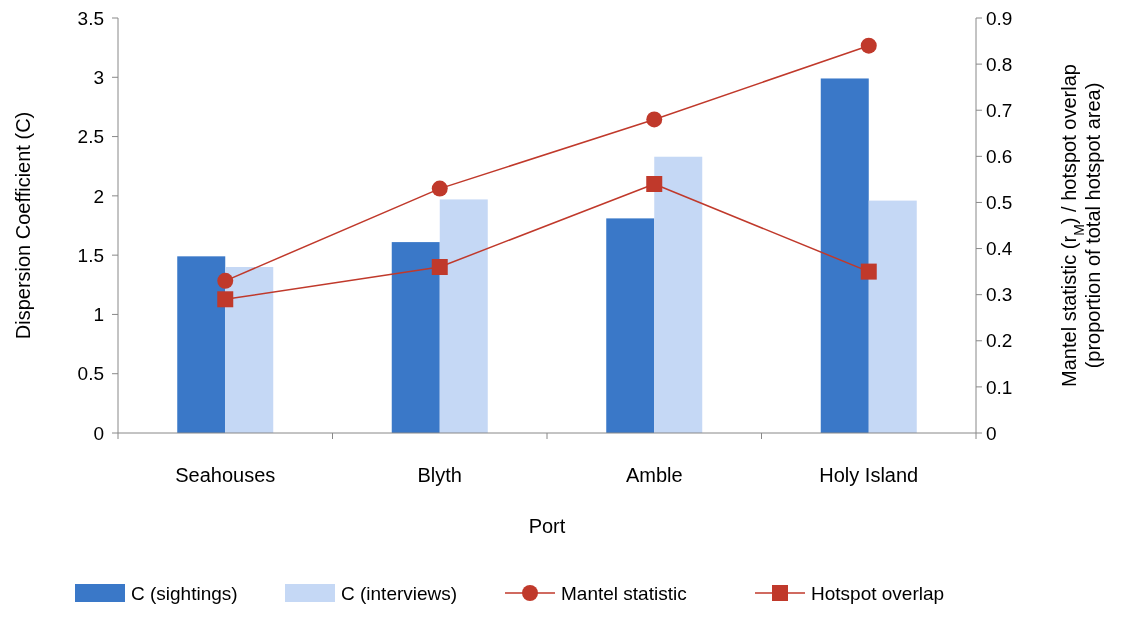  Describe the element at coordinates (90, 18) in the screenshot. I see `y-tick-label: 3.5` at that location.